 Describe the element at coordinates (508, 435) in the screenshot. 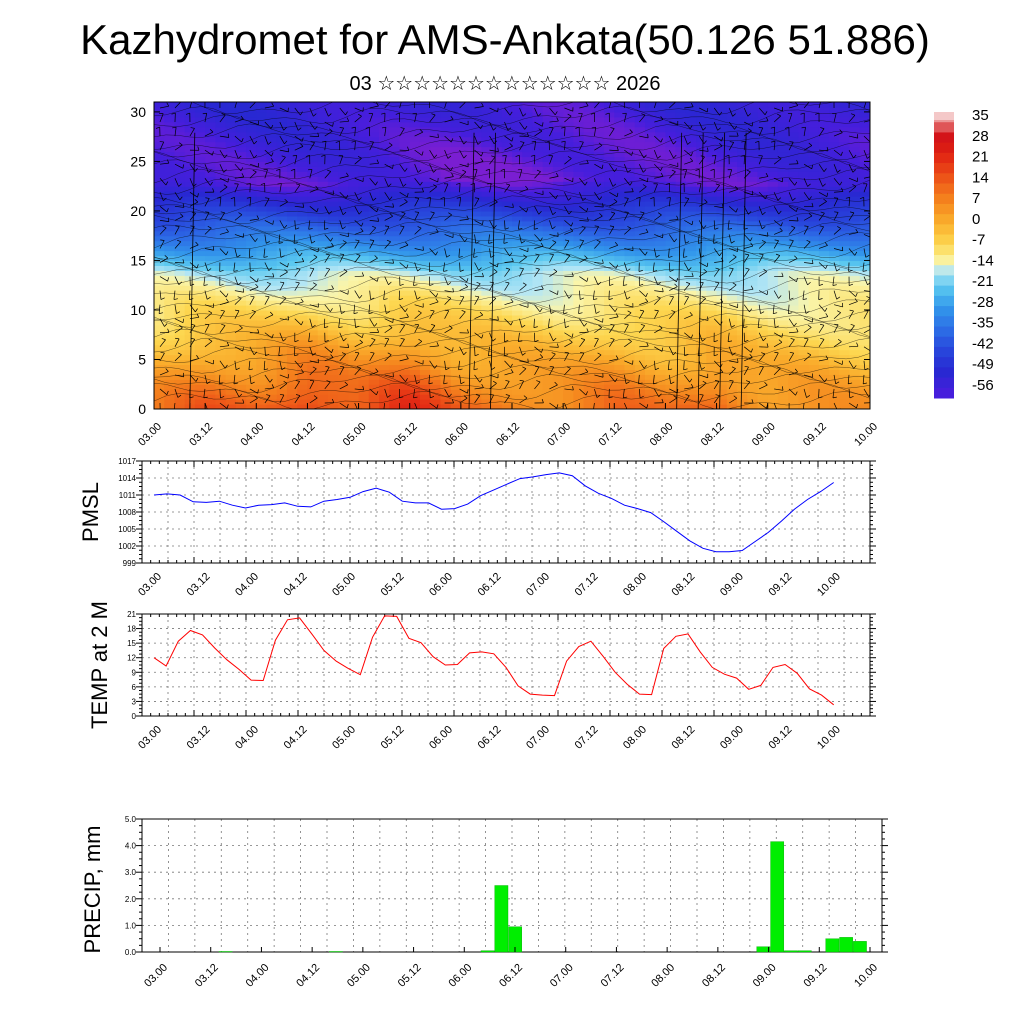

I see `time-tick-label: 06.12` at that location.